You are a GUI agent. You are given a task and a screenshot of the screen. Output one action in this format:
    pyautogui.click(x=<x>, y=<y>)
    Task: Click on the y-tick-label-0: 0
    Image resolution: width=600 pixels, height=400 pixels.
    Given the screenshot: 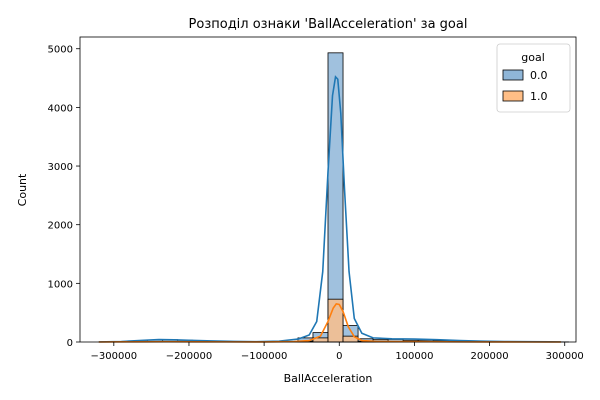 What is the action you would take?
    pyautogui.click(x=70, y=343)
    